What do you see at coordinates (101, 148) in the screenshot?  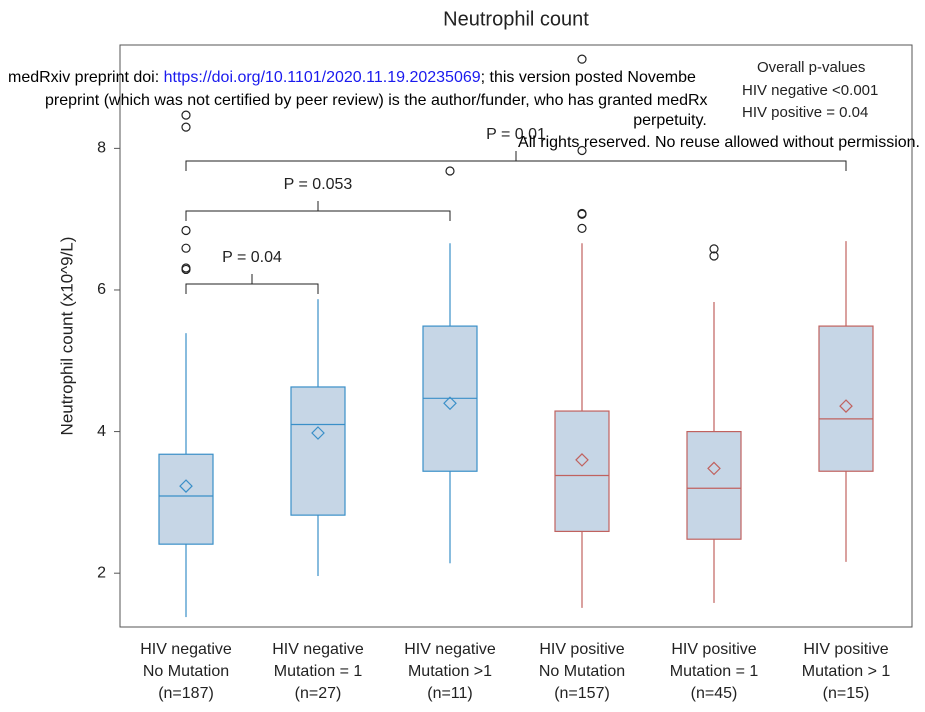 I see `y-tick-label: 8` at bounding box center [101, 148].